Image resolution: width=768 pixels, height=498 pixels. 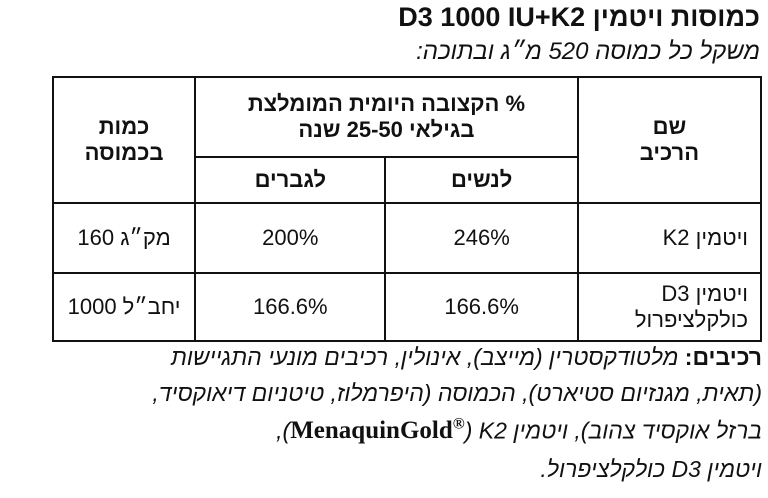 What do you see at coordinates (124, 126) in the screenshot?
I see `header-text: כמות` at bounding box center [124, 126].